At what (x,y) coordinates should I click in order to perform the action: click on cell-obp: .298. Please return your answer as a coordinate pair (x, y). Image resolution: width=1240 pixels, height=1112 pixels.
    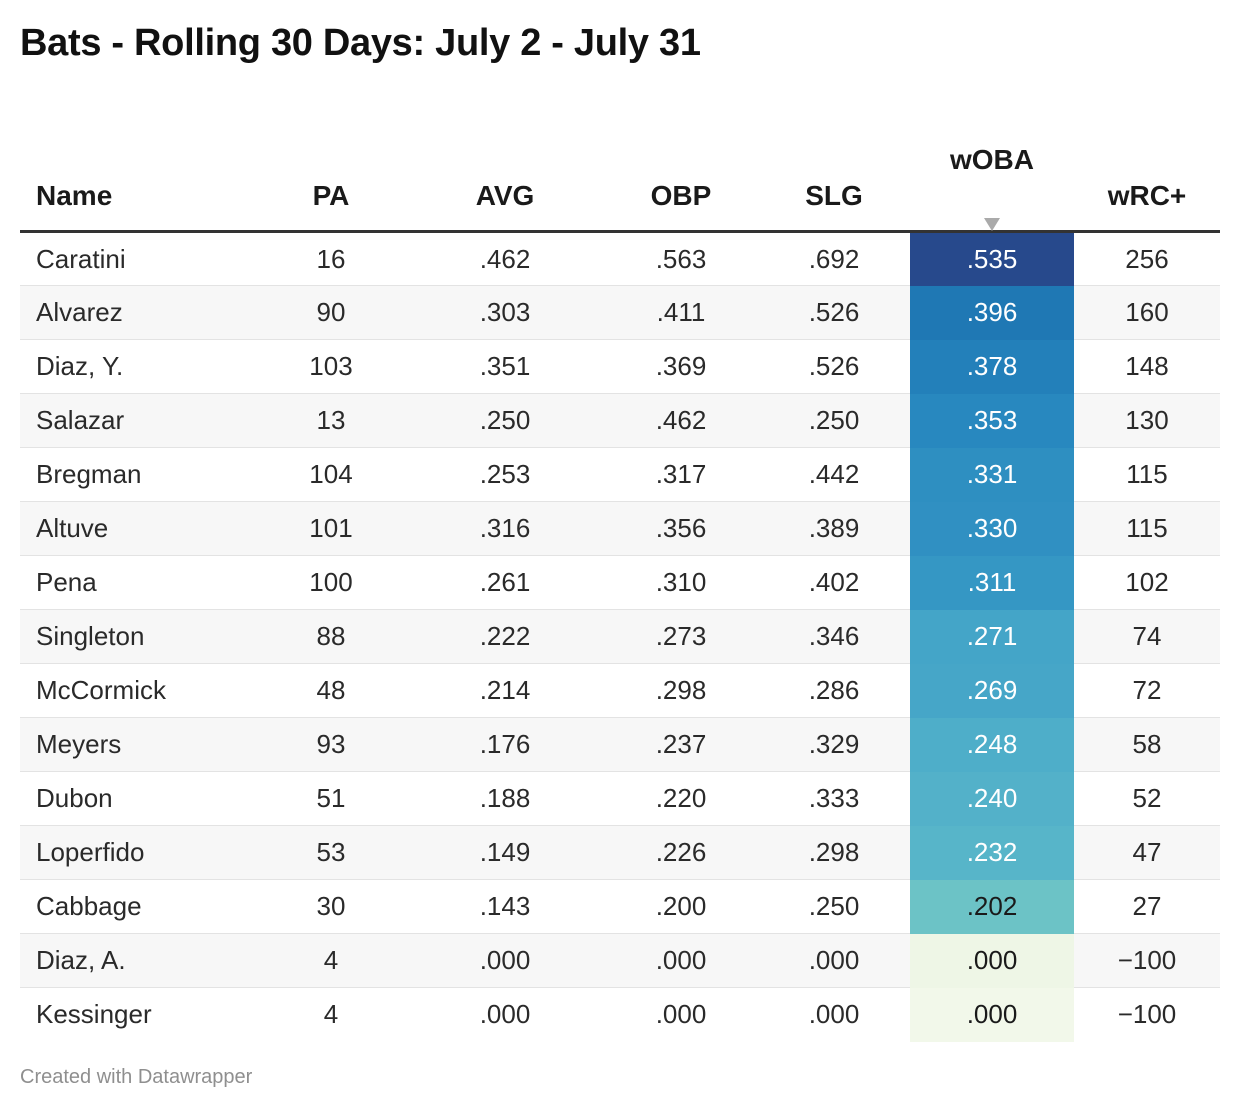
    Looking at the image, I should click on (681, 690).